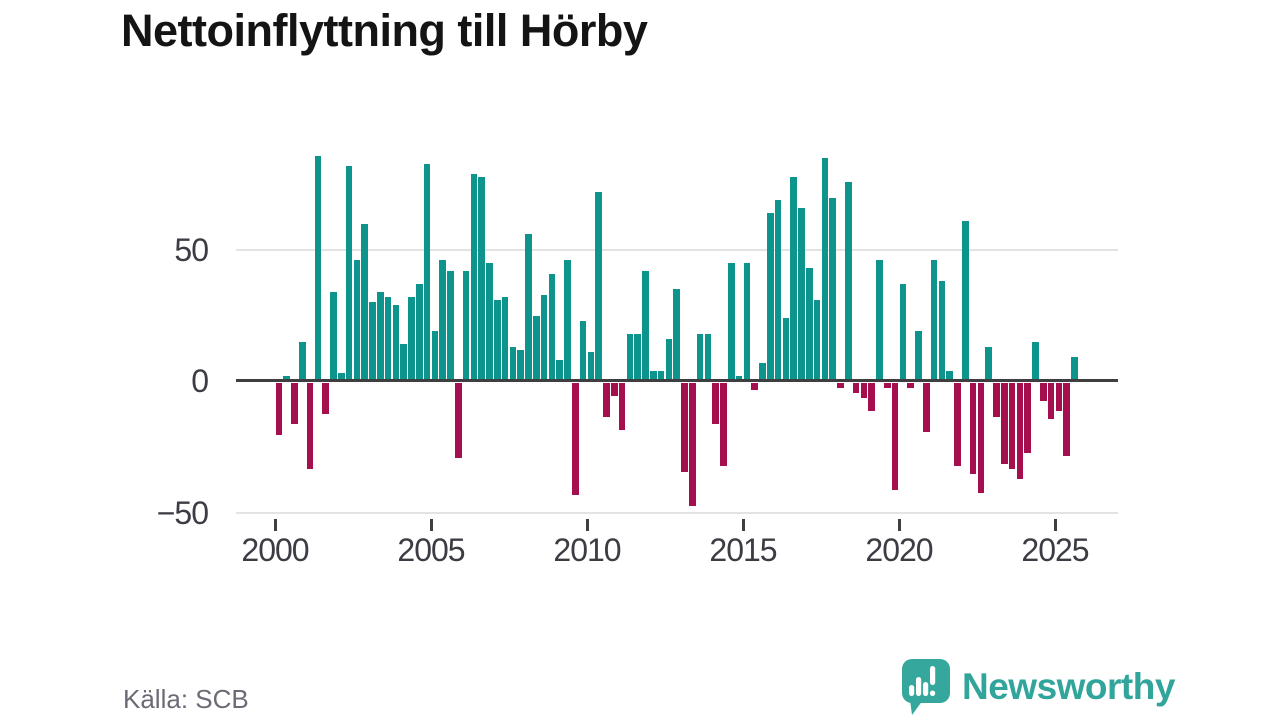 This screenshot has width=1280, height=720. Describe the element at coordinates (1068, 686) in the screenshot. I see `brand-name: Newsworthy` at that location.